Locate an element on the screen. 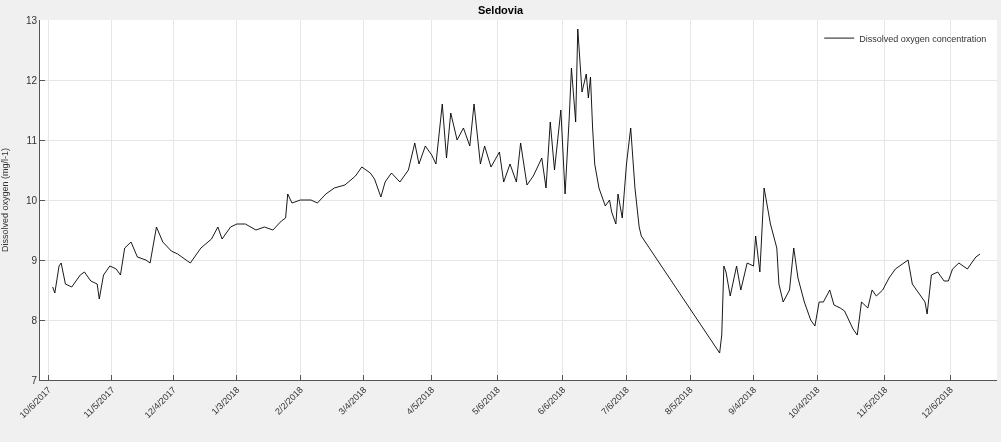  y-tick-label: 13 is located at coordinates (31, 20).